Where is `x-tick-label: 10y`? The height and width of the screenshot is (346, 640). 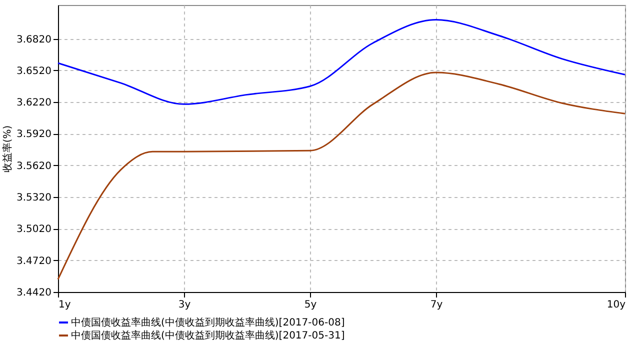
x-tick-label: 10y is located at coordinates (616, 305).